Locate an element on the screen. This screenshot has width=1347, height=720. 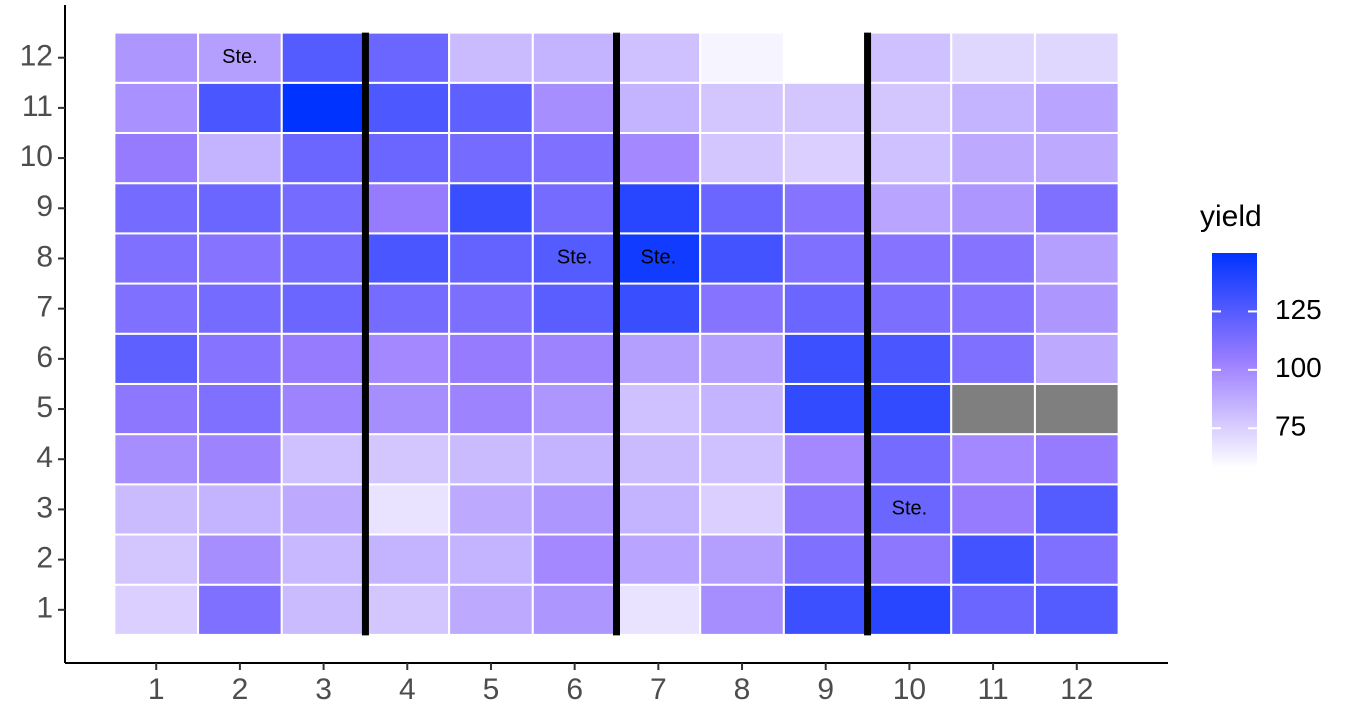
y-tick-label: 8 is located at coordinates (44, 256).